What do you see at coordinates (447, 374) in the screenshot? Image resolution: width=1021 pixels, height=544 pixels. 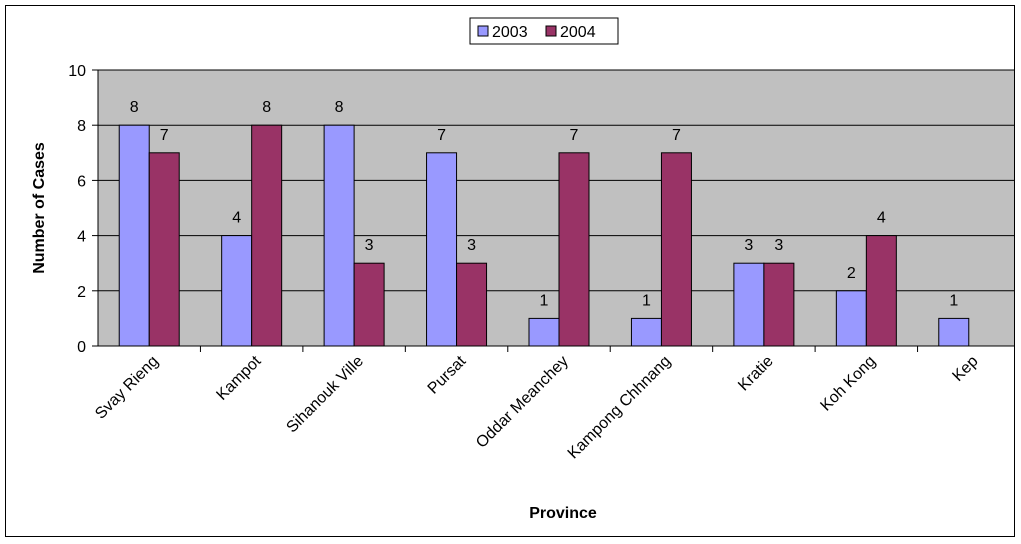 I see `x-tick-label: Pursat` at bounding box center [447, 374].